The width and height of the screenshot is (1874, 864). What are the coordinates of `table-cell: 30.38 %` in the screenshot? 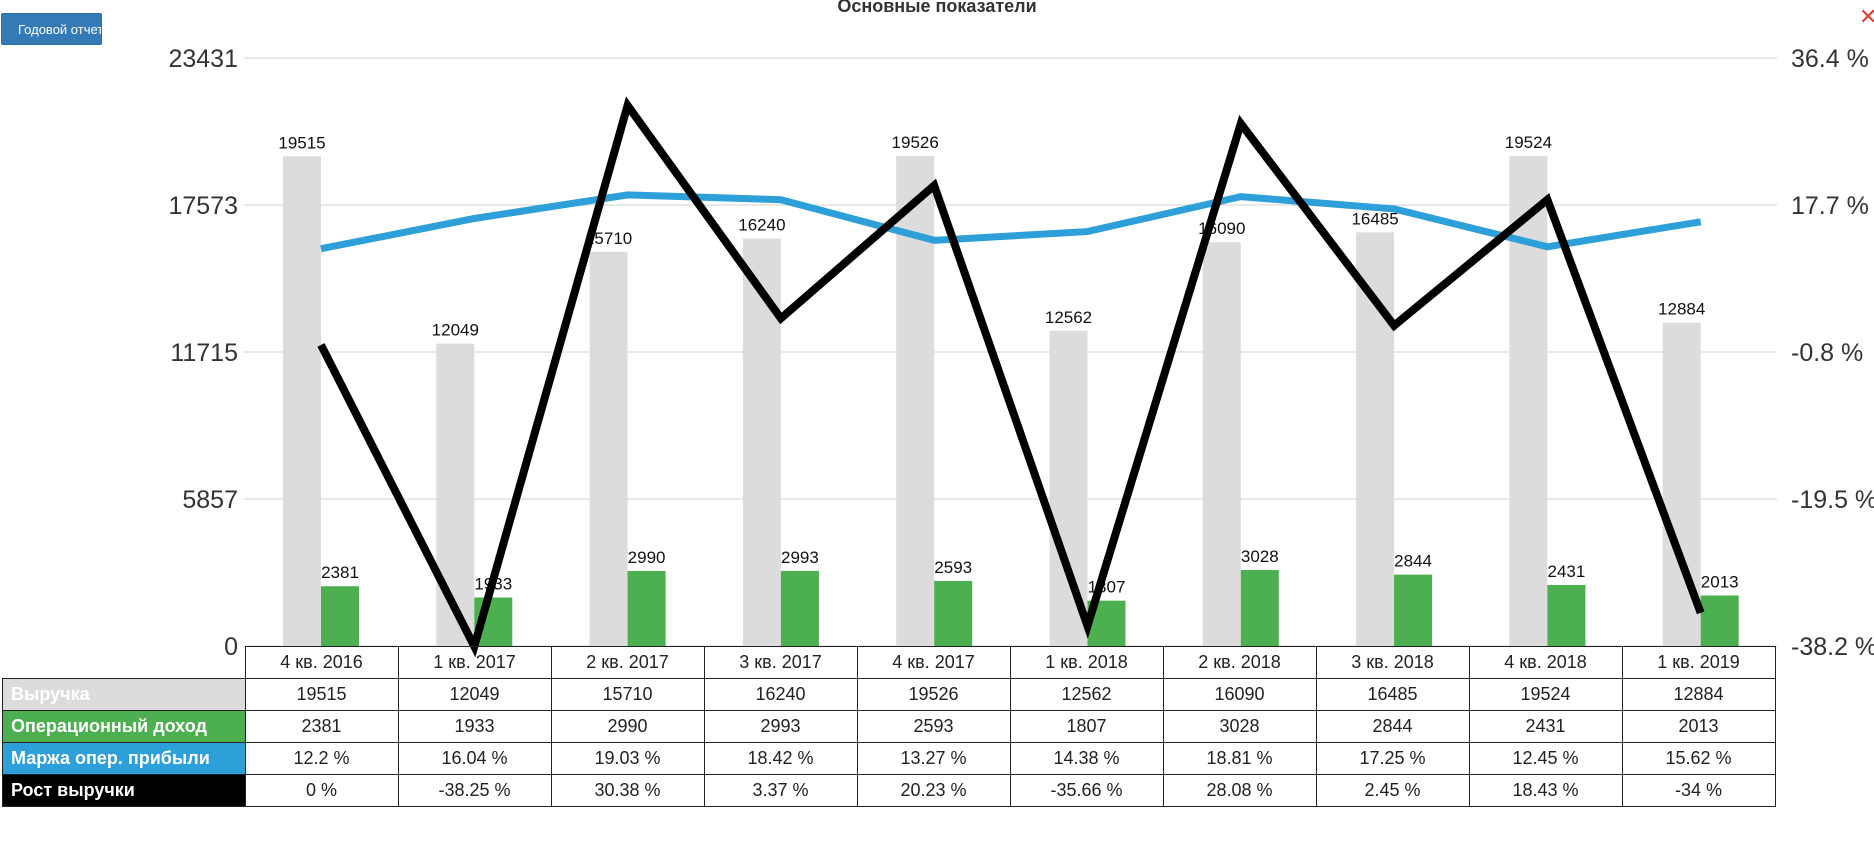 It's located at (627, 790).